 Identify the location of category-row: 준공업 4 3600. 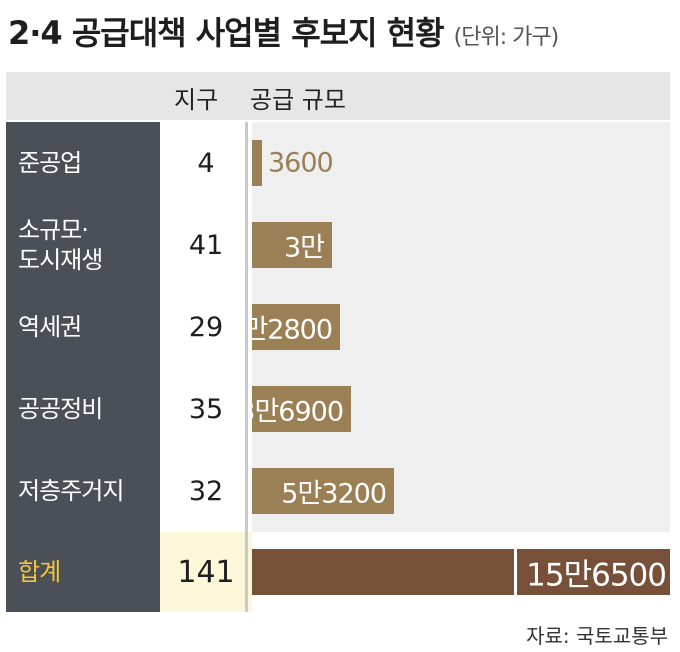
(338, 164).